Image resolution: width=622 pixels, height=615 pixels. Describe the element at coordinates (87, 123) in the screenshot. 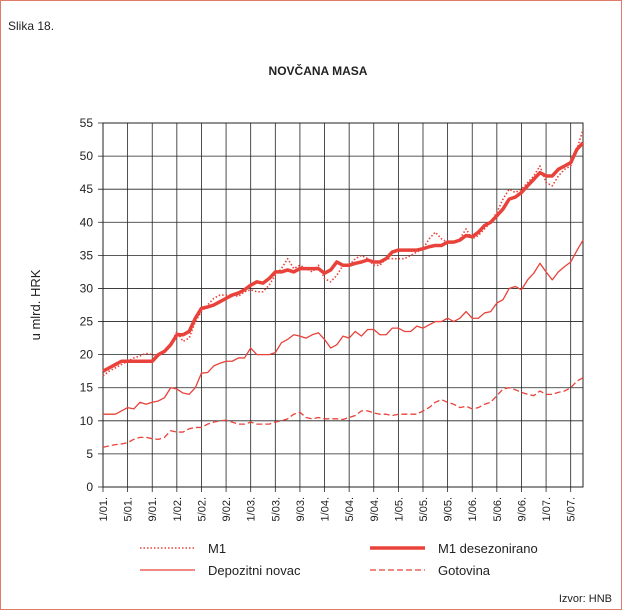

I see `y-tick-label: 55` at that location.